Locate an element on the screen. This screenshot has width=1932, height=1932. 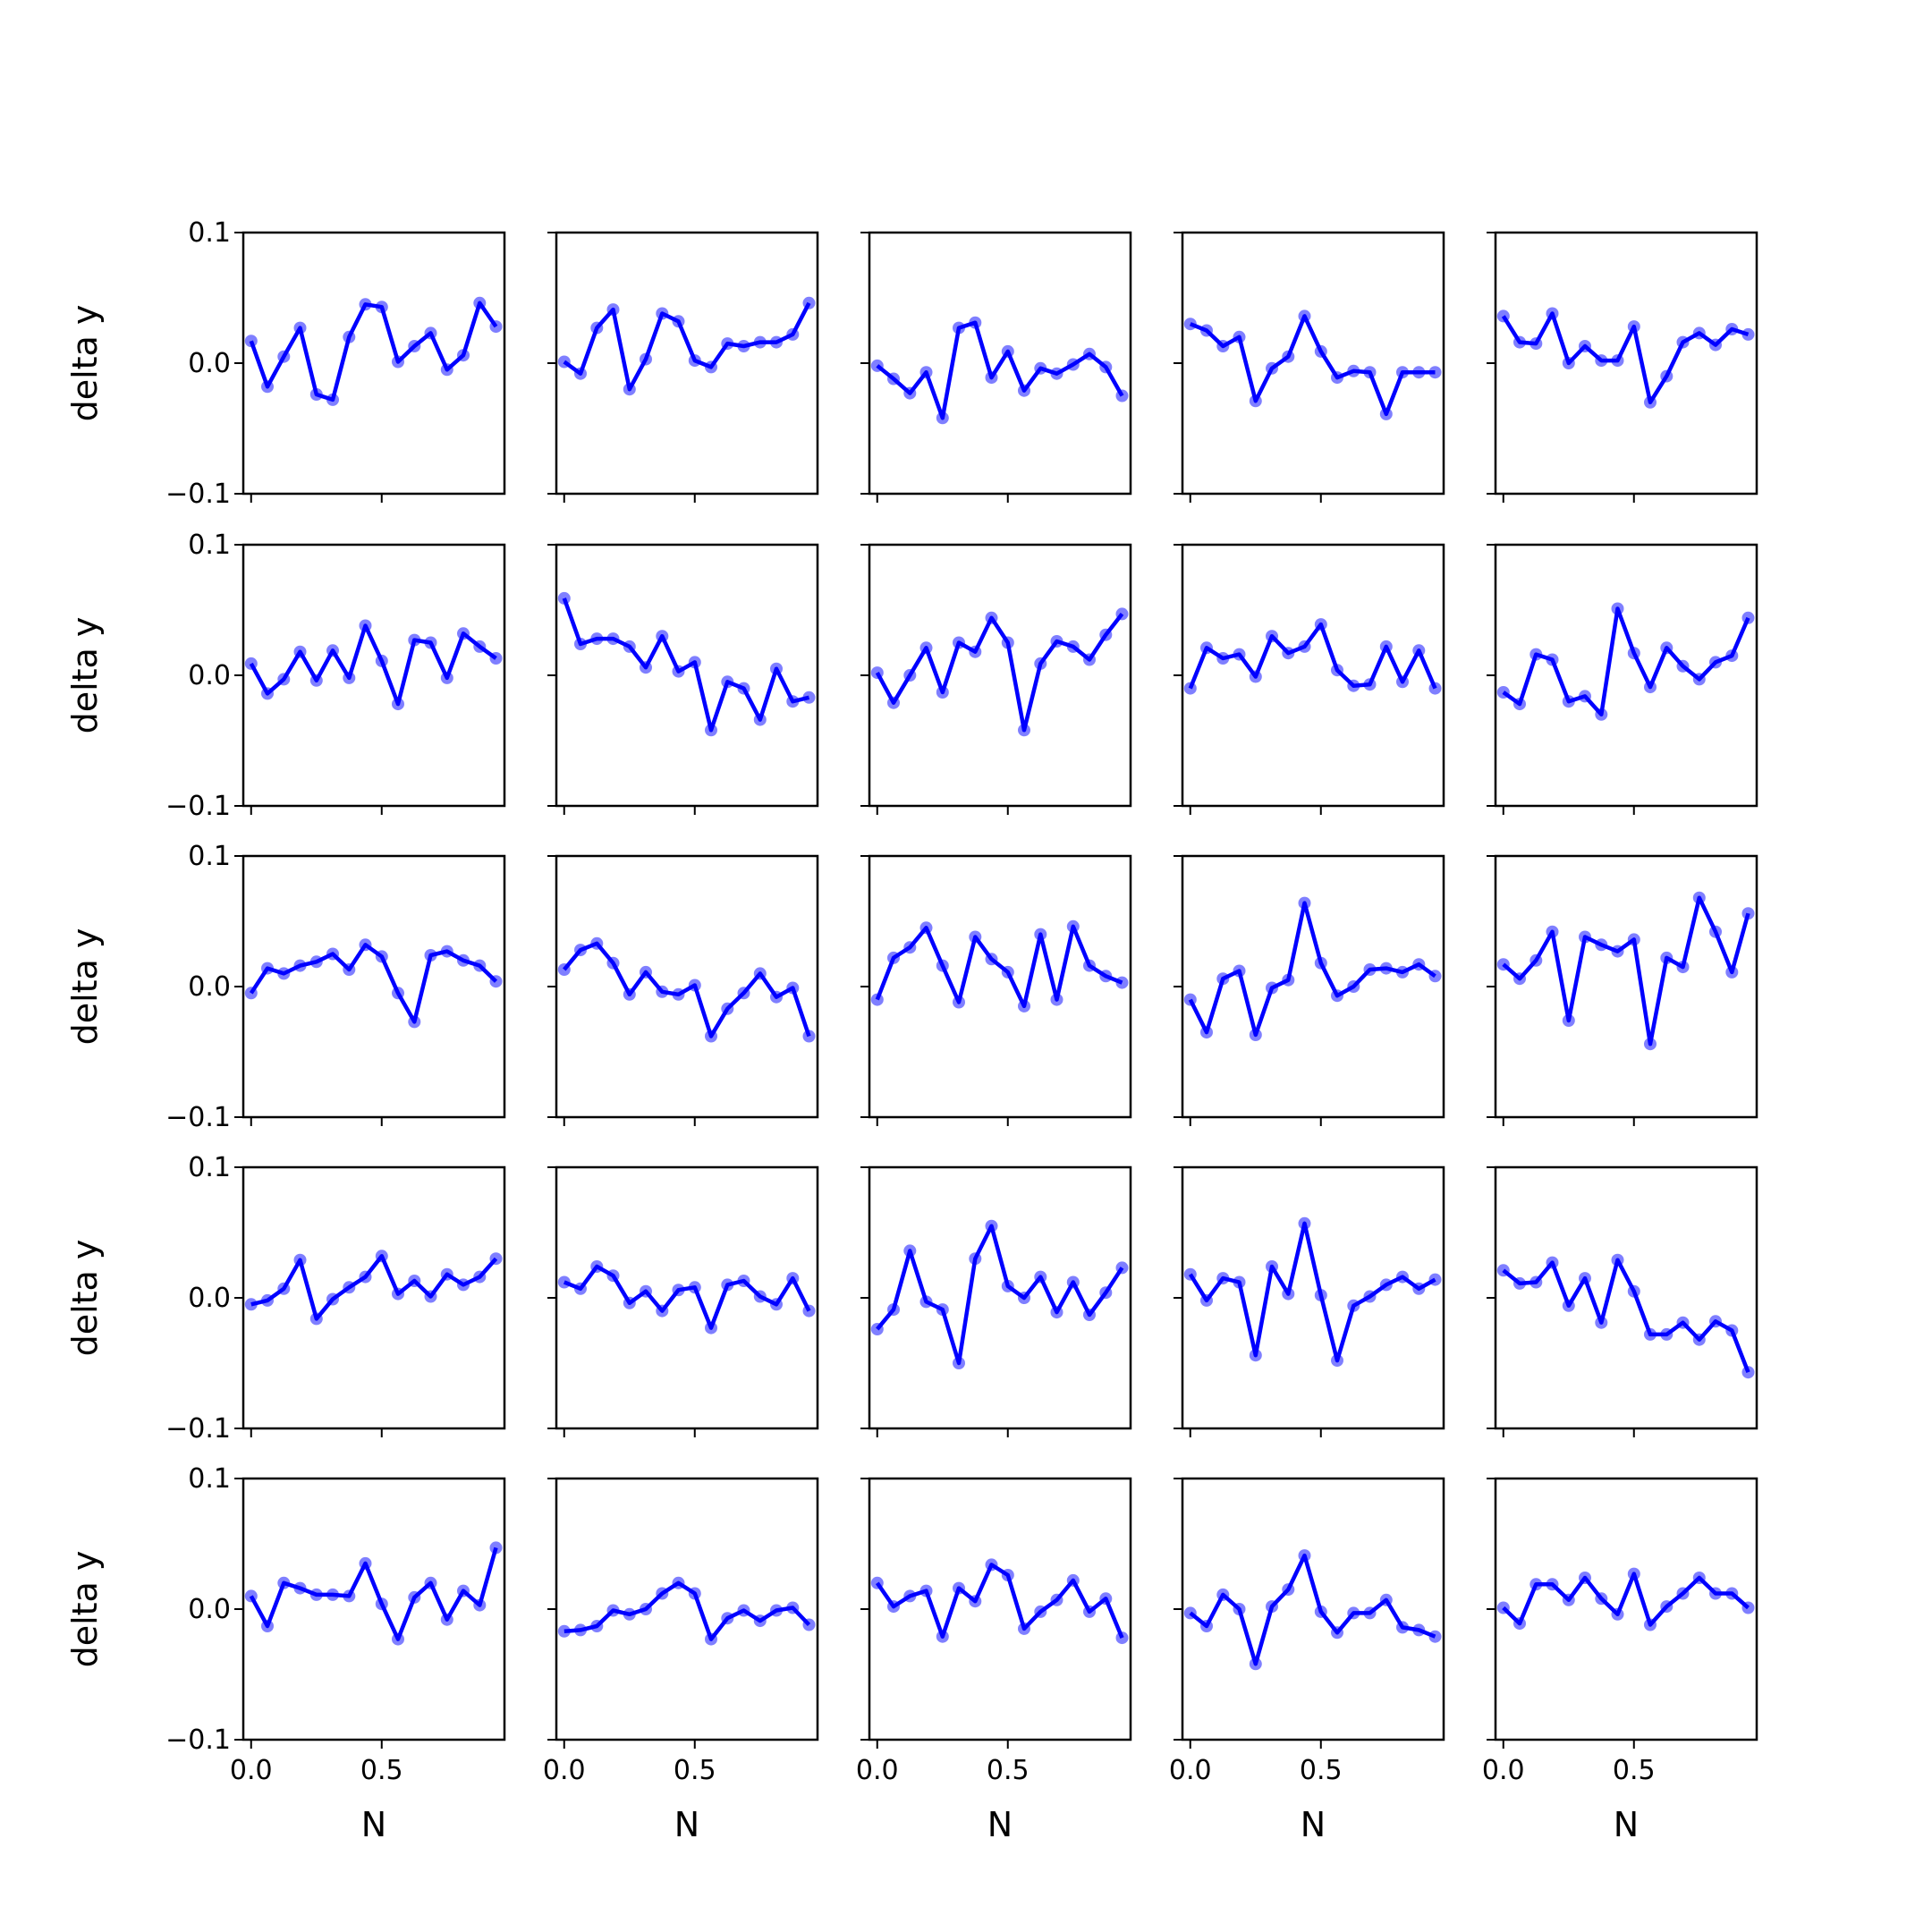
subplot-r3-c1 is located at coordinates (683, 1301).